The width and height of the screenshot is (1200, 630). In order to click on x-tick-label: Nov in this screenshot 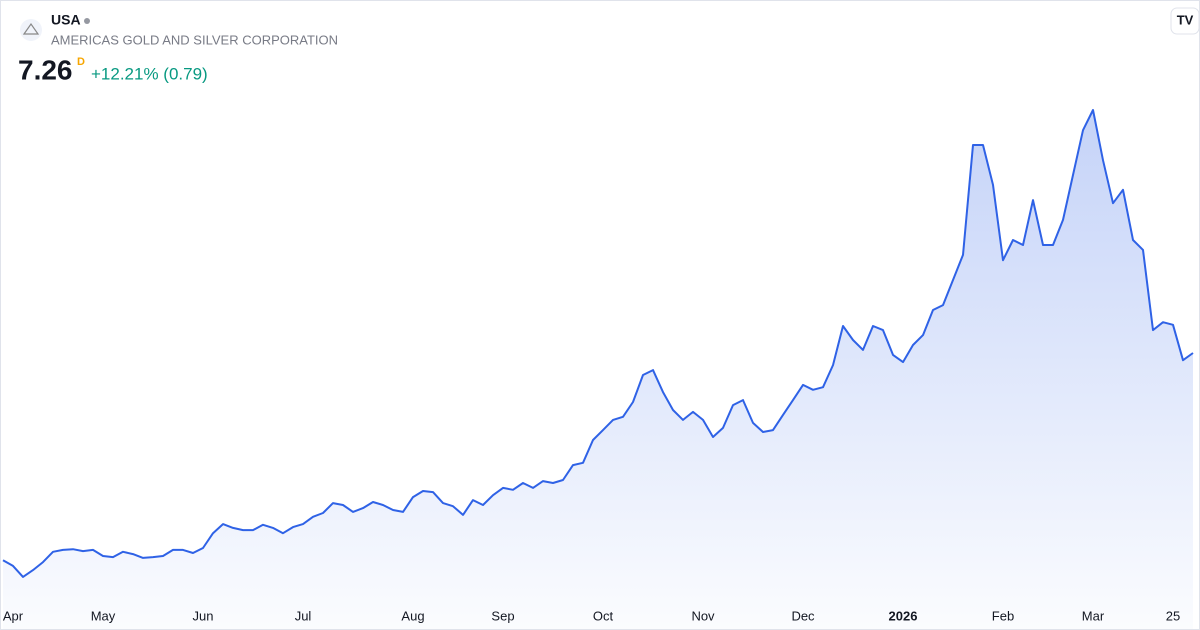, I will do `click(703, 615)`.